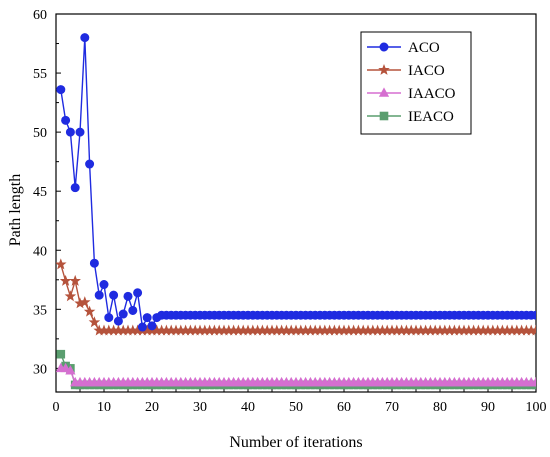 Image resolution: width=550 pixels, height=457 pixels. Describe the element at coordinates (56, 407) in the screenshot. I see `x-tick-label: 0` at that location.